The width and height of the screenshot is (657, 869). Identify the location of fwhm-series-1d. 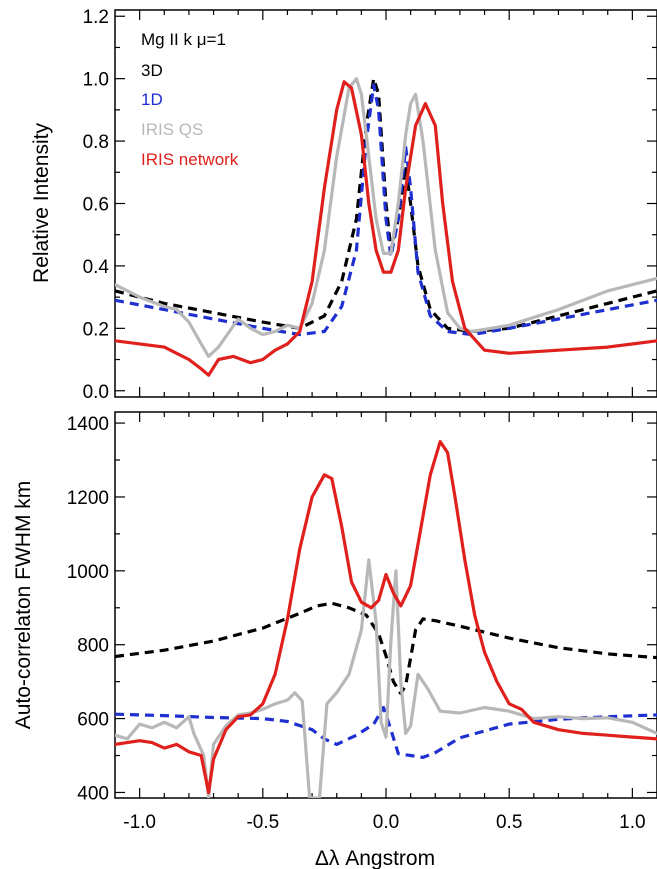
(386, 732).